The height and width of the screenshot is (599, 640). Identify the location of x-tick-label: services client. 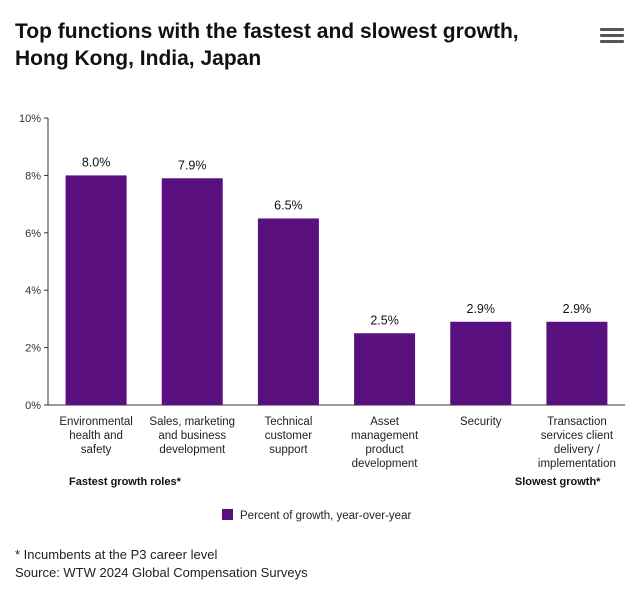
(577, 436).